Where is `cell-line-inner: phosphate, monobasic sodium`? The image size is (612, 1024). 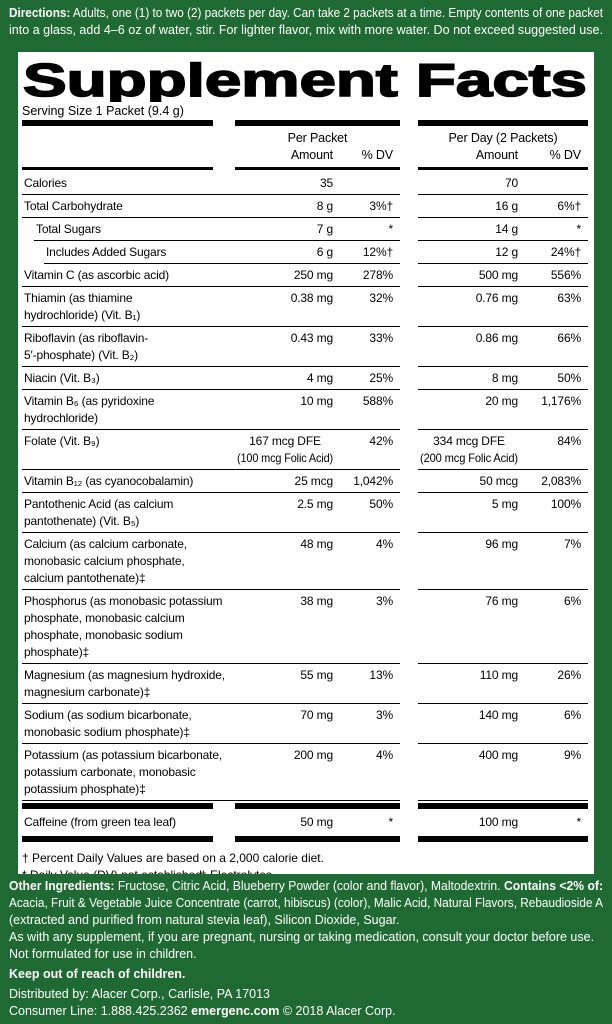
cell-line-inner: phosphate, monobasic sodium is located at coordinates (103, 635).